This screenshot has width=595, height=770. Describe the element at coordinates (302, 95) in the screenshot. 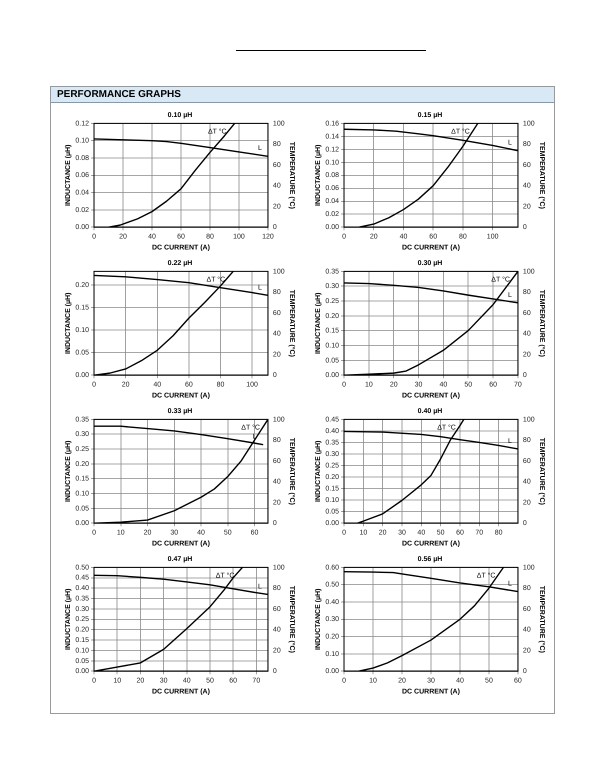

I see `text: PERFORMANCE GRAPHS` at that location.